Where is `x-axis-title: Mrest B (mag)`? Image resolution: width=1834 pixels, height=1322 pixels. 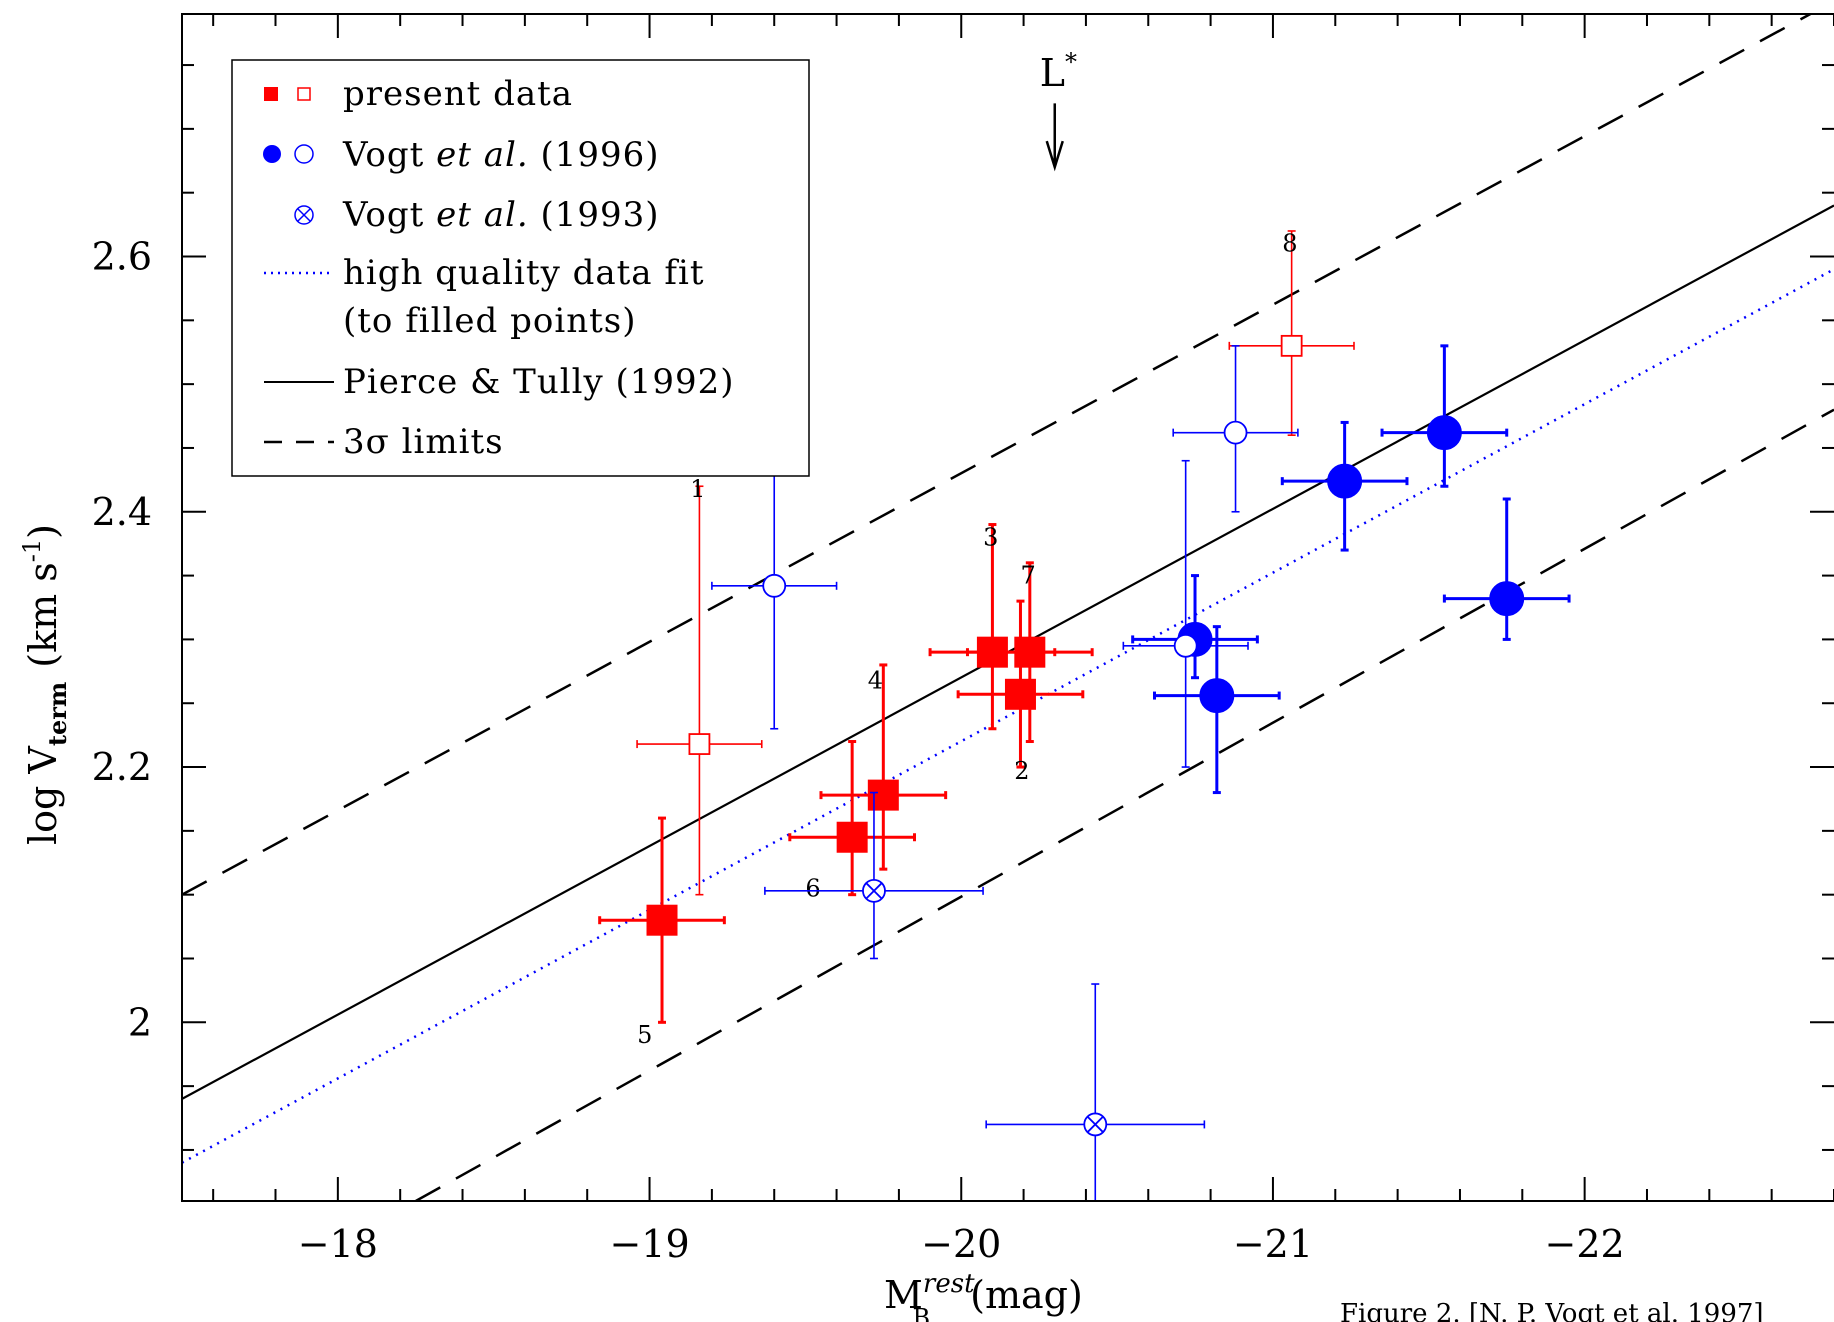
x-axis-title: Mrest B (mag) is located at coordinates (983, 1295).